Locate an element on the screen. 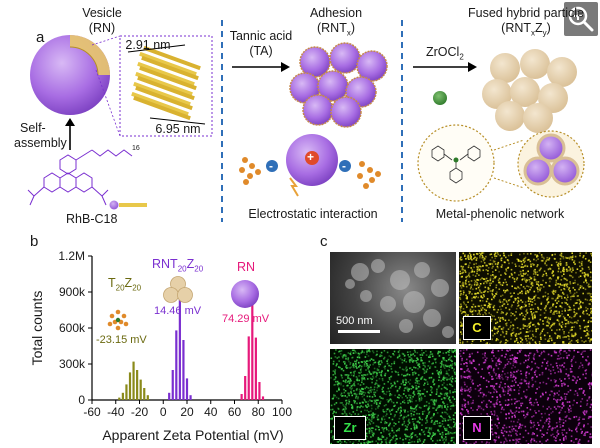  eds-label-c: C is located at coordinates (477, 328).